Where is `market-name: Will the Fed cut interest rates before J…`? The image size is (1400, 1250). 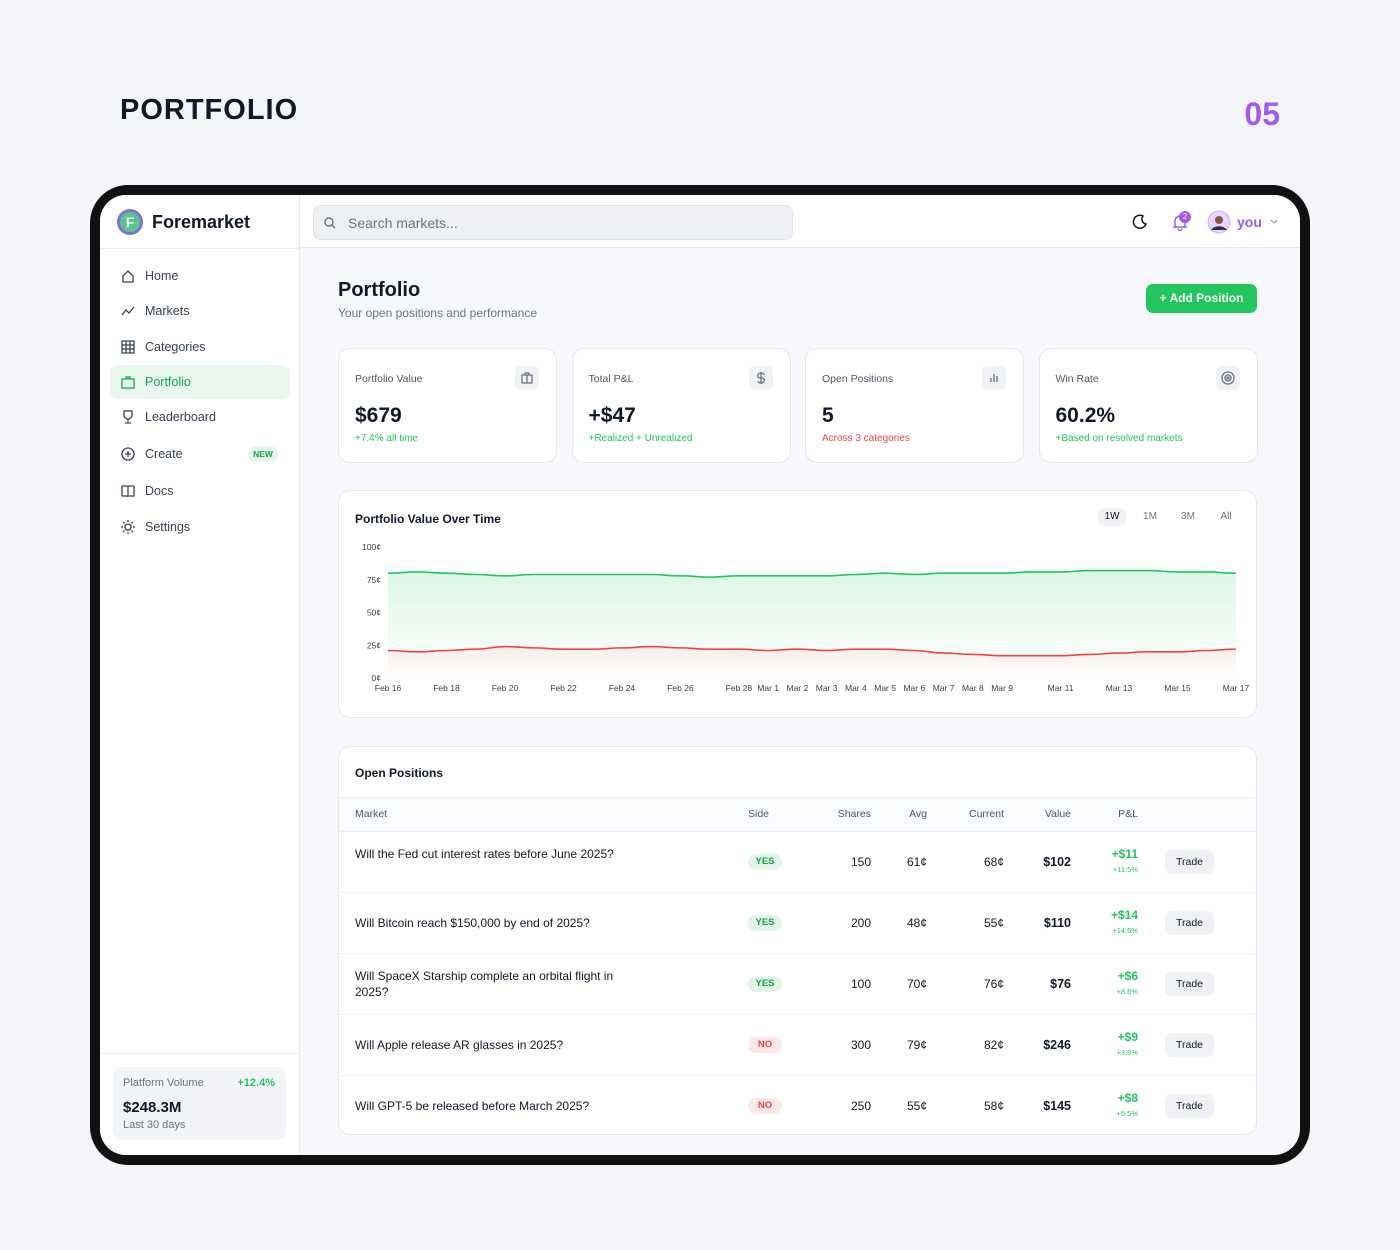
market-name: Will the Fed cut interest rates before J… is located at coordinates (484, 854).